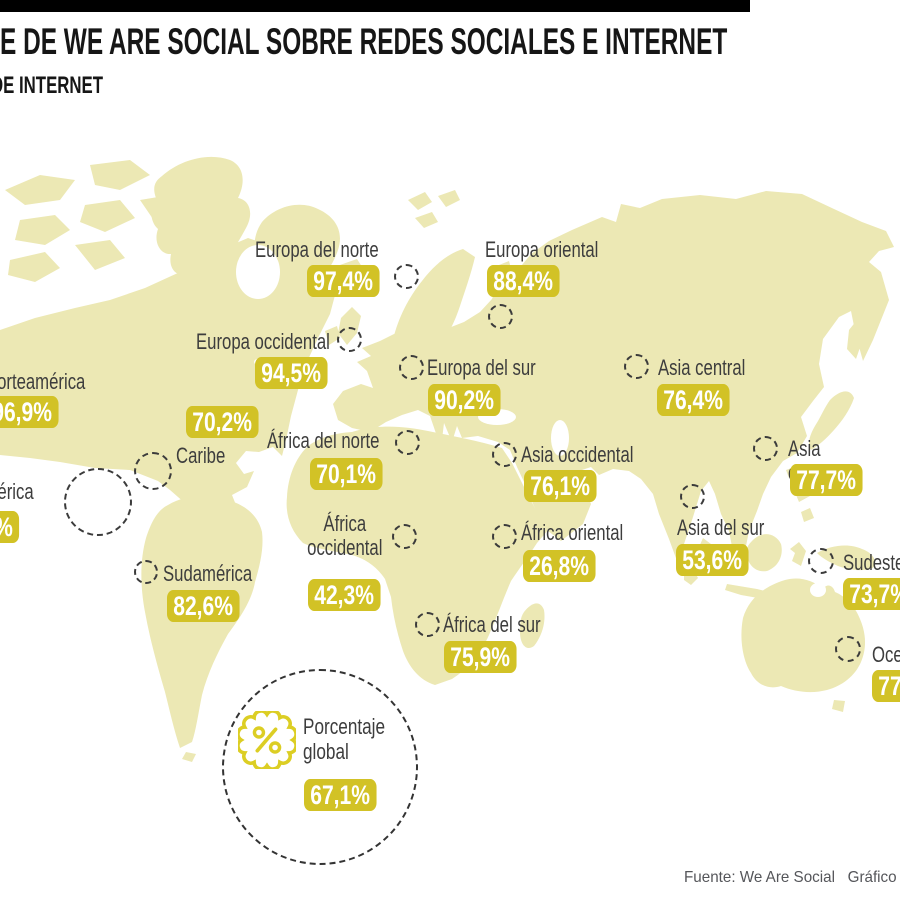  I want to click on region-value-badge: 76,4%, so click(693, 400).